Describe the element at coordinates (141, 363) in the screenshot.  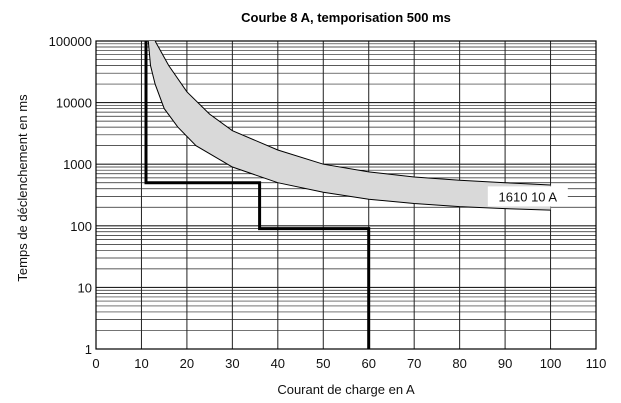
I see `x-tick-label: 10` at that location.